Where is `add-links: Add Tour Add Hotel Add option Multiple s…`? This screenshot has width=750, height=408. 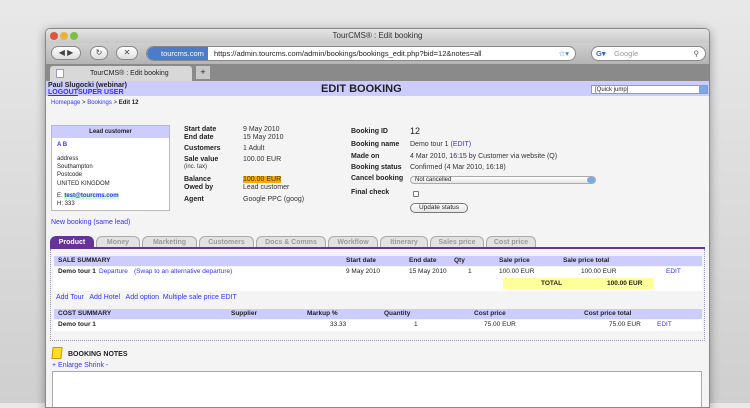
add-links: Add Tour Add Hotel Add option Multiple s… is located at coordinates (146, 297).